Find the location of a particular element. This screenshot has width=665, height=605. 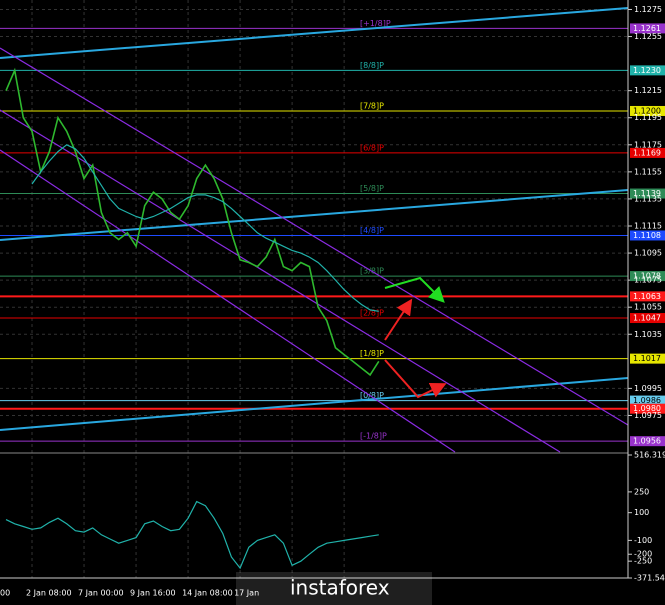

murray-label: [2/8]P is located at coordinates (372, 313).